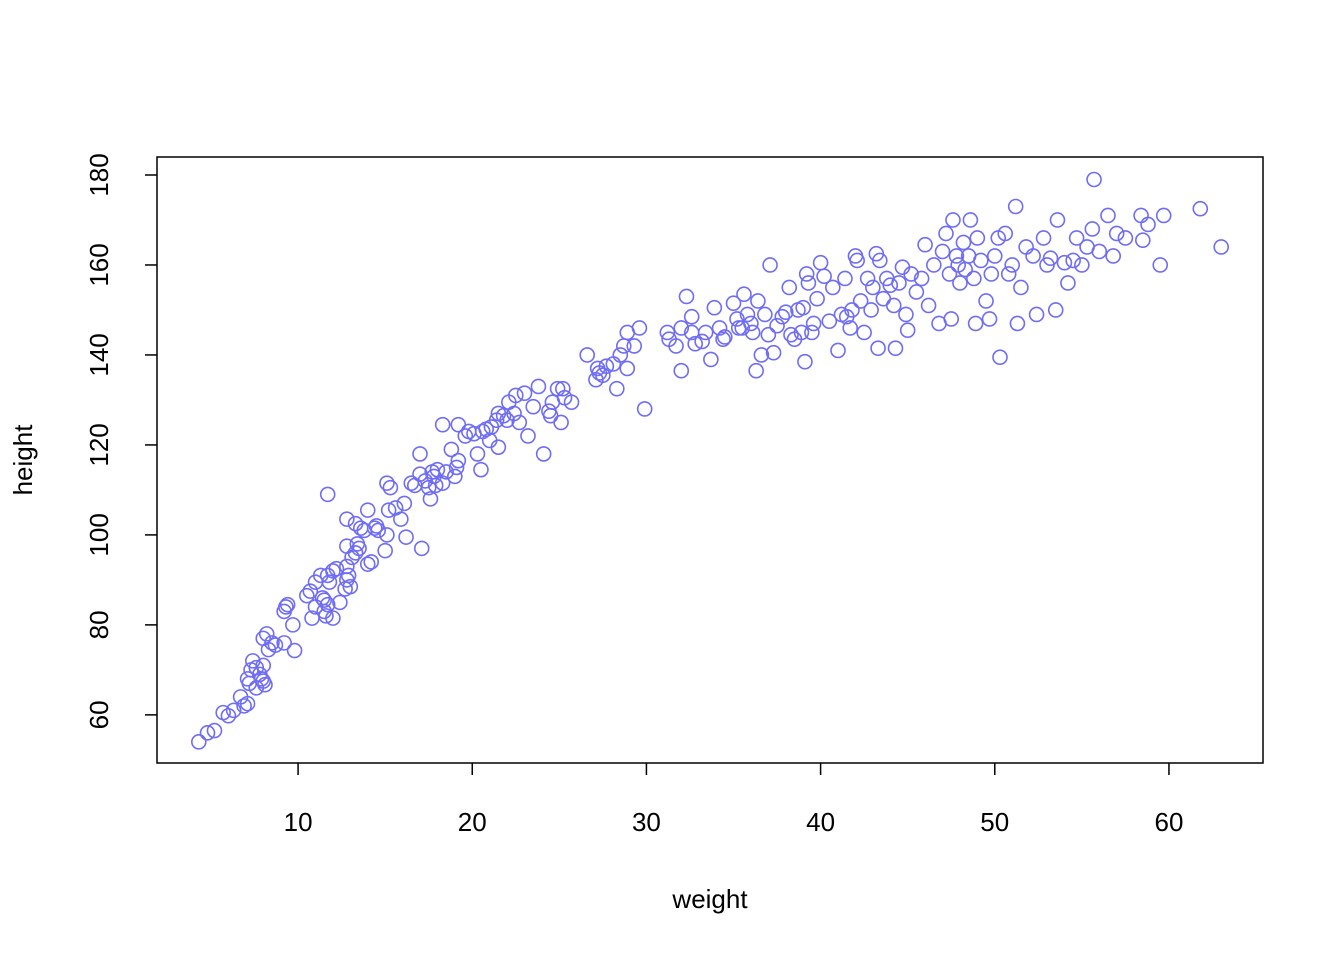  I want to click on x-tick-label: 20, so click(472, 822).